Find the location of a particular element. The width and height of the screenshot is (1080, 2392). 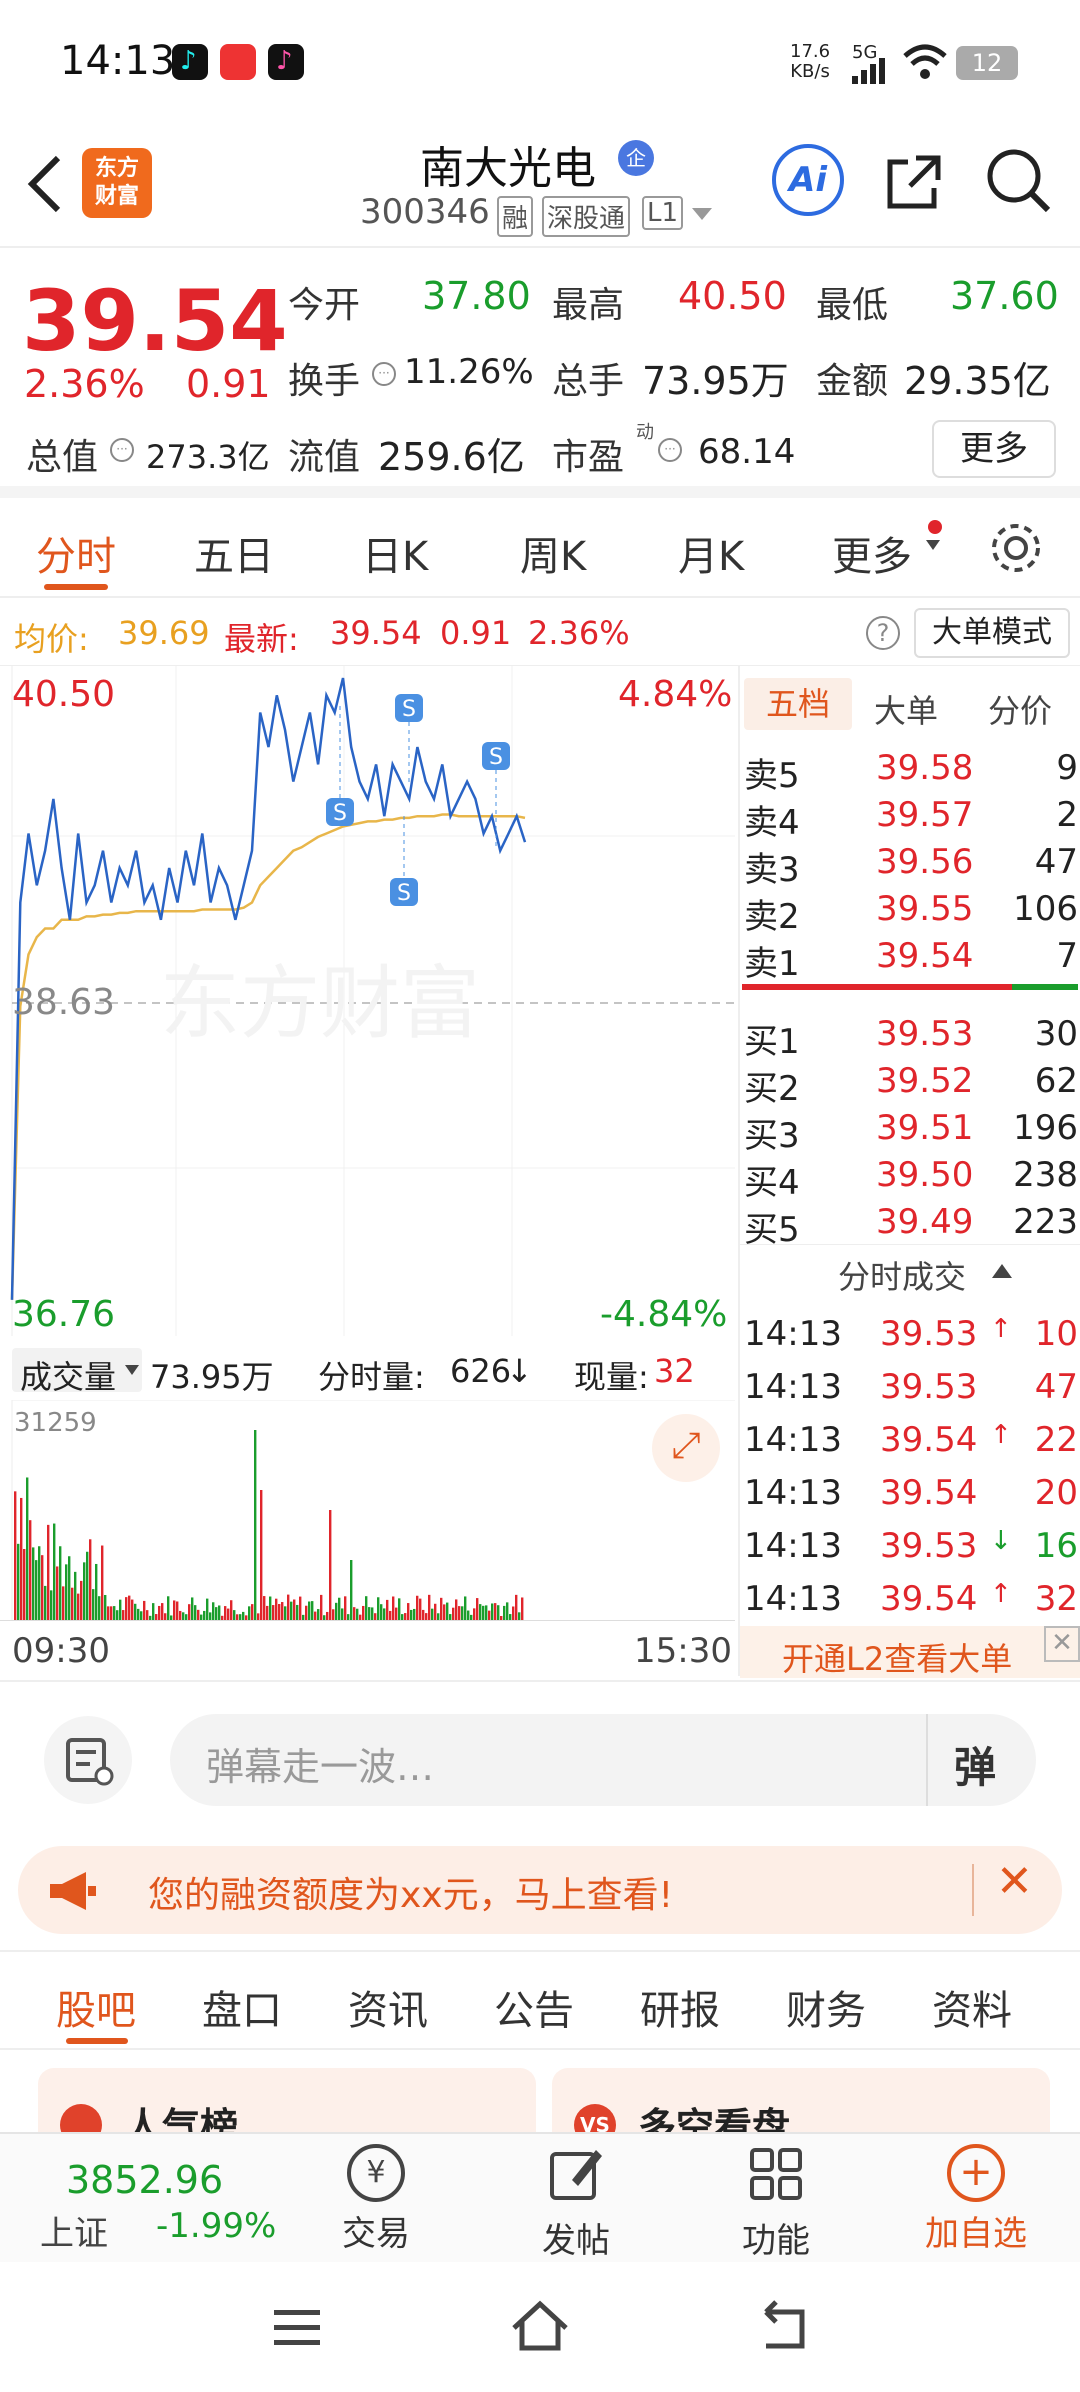

danmu-toggle: 弹 is located at coordinates (975, 1767).